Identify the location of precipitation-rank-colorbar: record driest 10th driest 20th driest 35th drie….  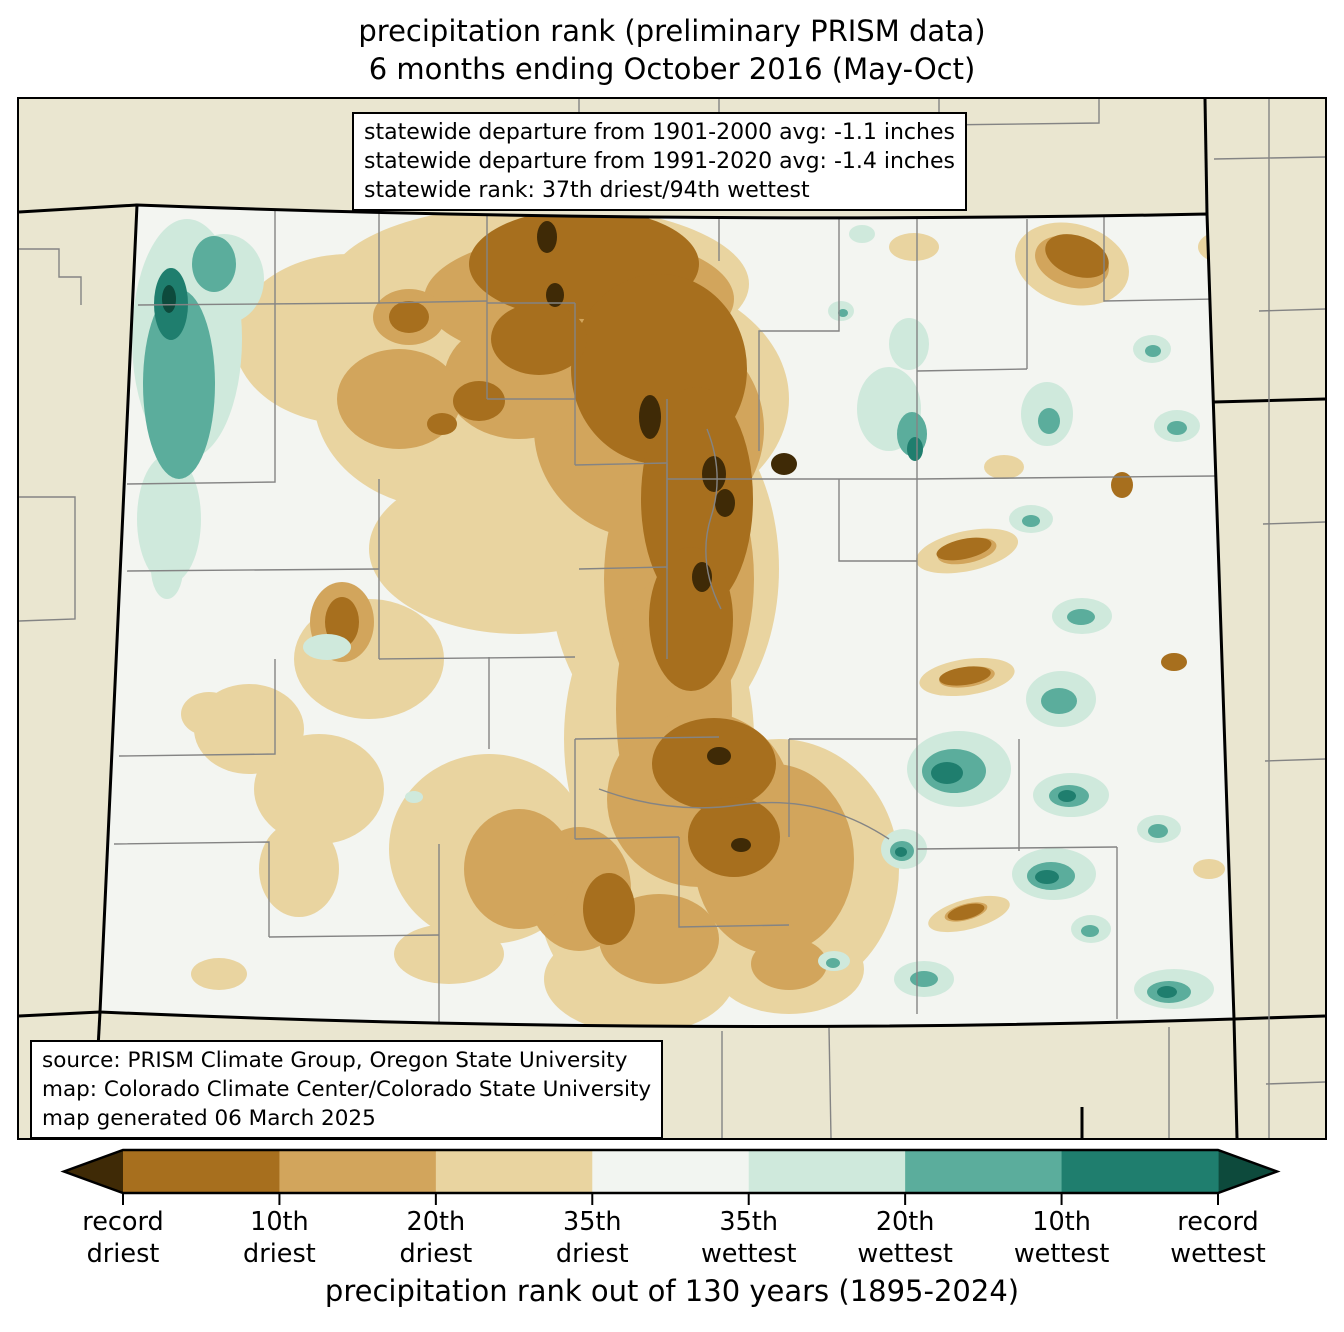
(670, 1208).